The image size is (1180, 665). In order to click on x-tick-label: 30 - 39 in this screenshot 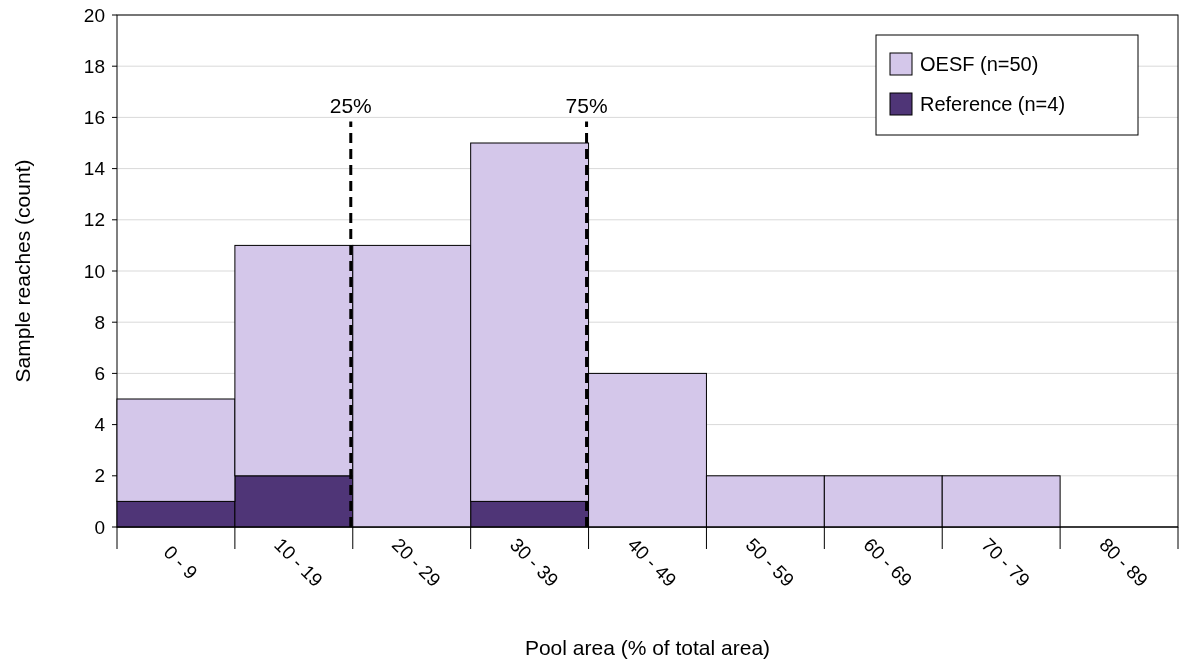, I will do `click(534, 562)`.